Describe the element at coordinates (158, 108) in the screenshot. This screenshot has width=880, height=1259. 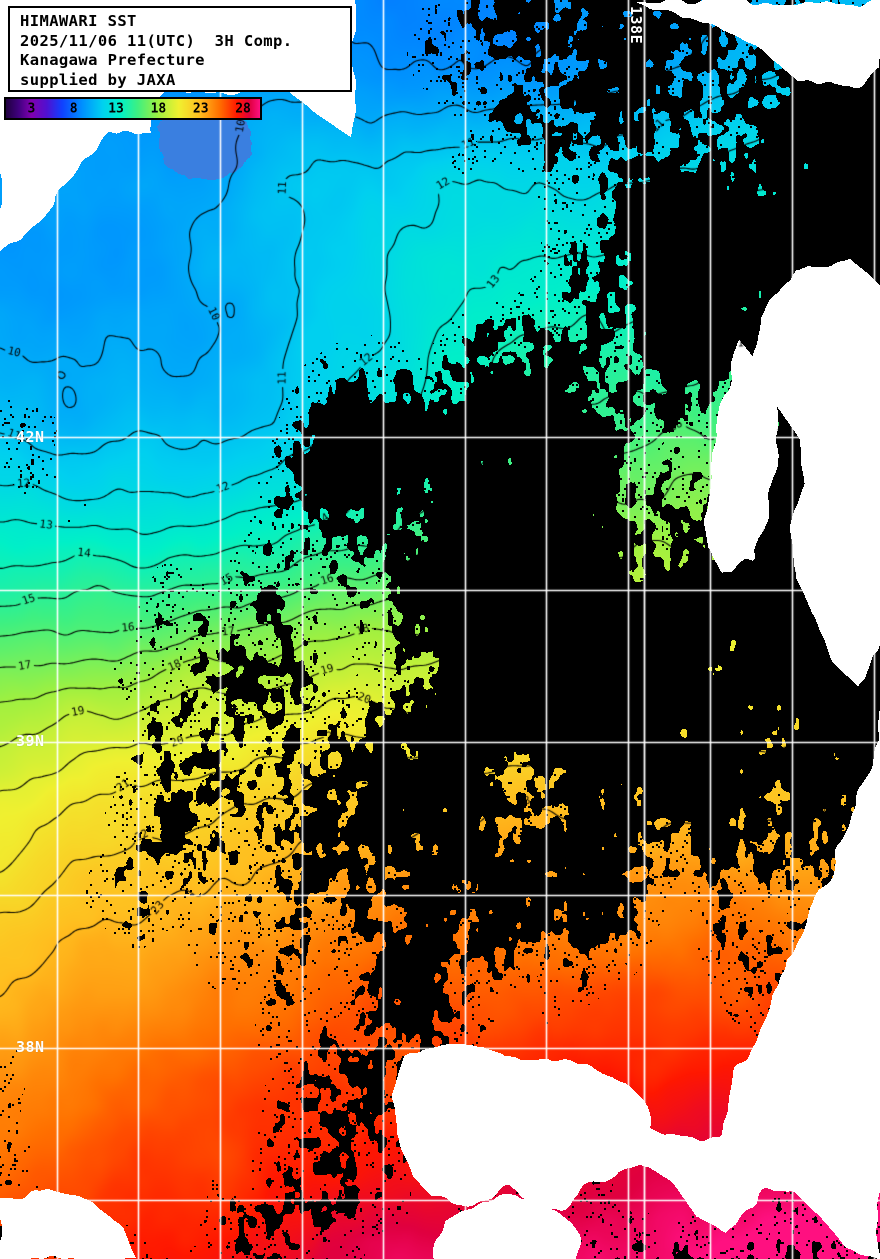
I see `colorbar-tick-18: 18` at that location.